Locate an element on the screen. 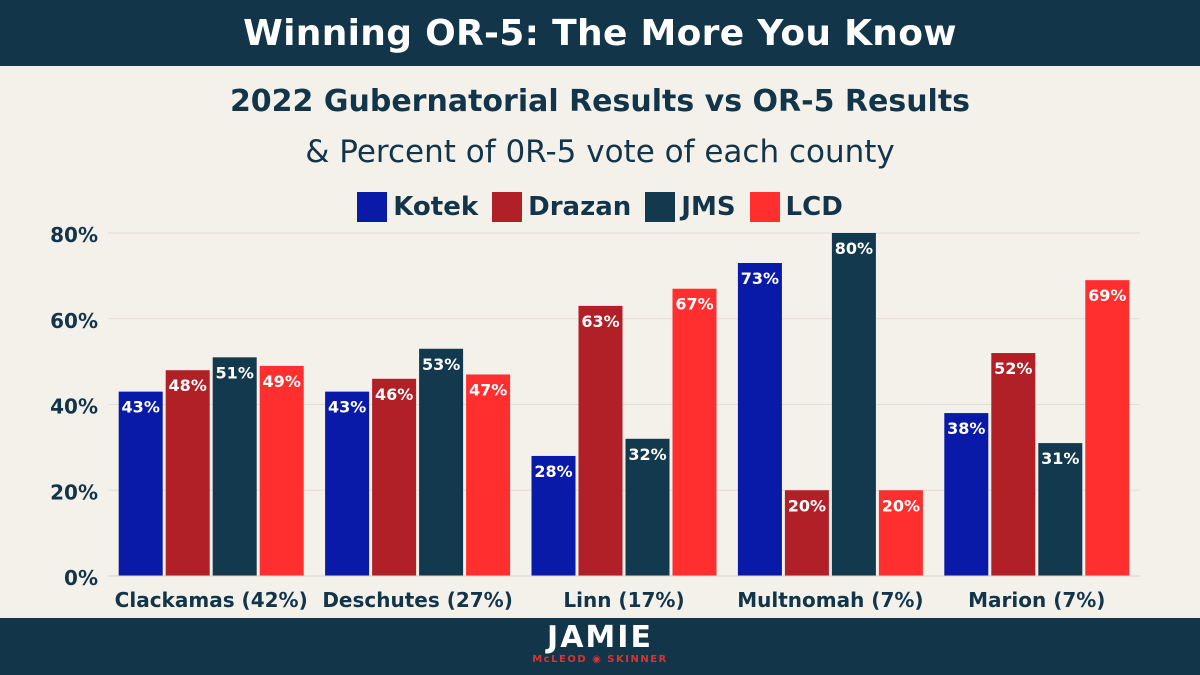 The width and height of the screenshot is (1200, 675). data-label: 28% is located at coordinates (553, 471).